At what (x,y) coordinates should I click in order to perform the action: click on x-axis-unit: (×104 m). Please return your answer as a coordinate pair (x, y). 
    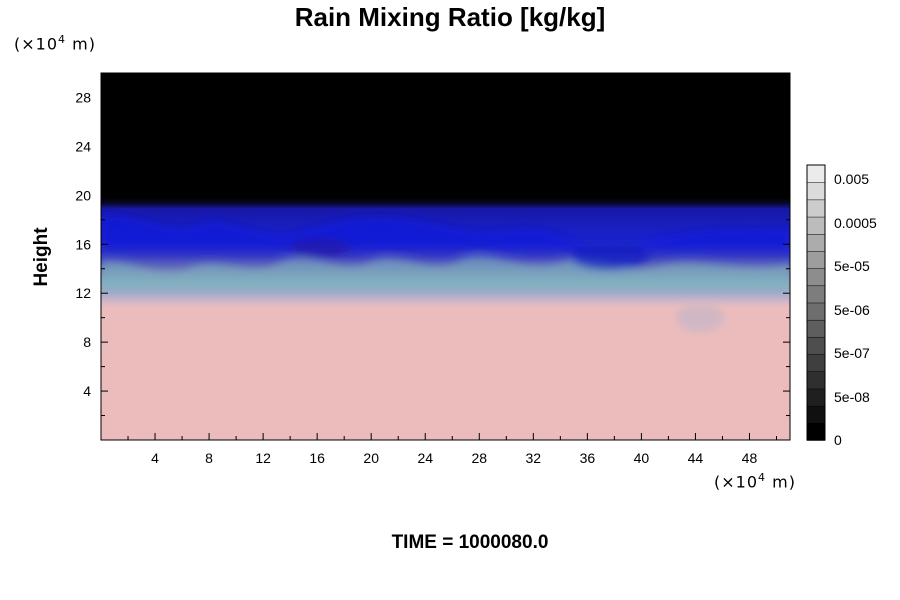
    Looking at the image, I should click on (755, 481).